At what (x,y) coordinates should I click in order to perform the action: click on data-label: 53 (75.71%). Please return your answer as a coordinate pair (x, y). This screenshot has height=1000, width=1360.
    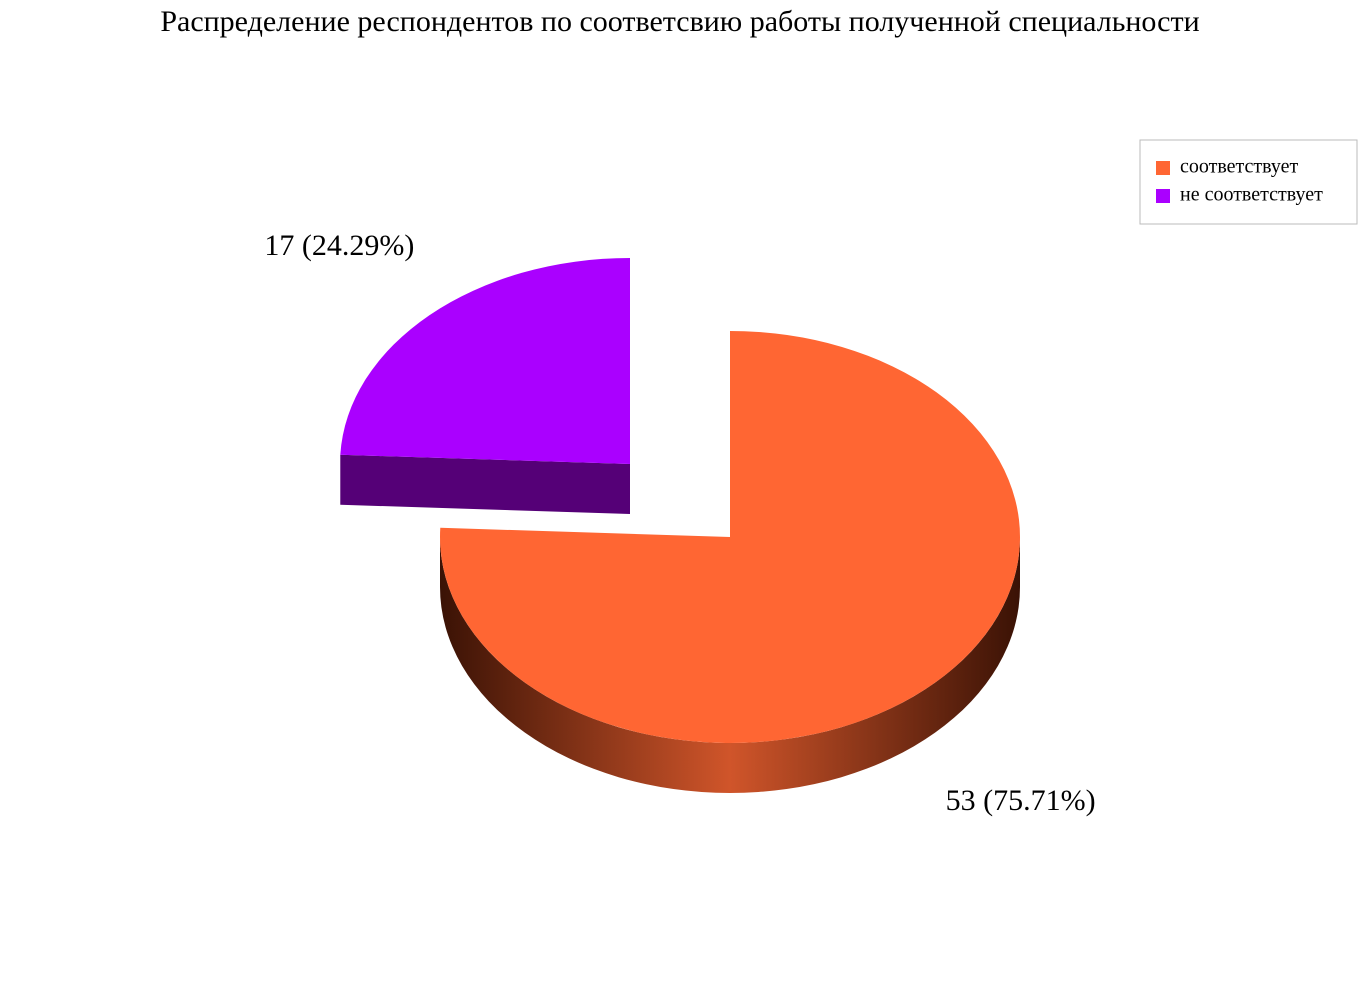
    Looking at the image, I should click on (1021, 800).